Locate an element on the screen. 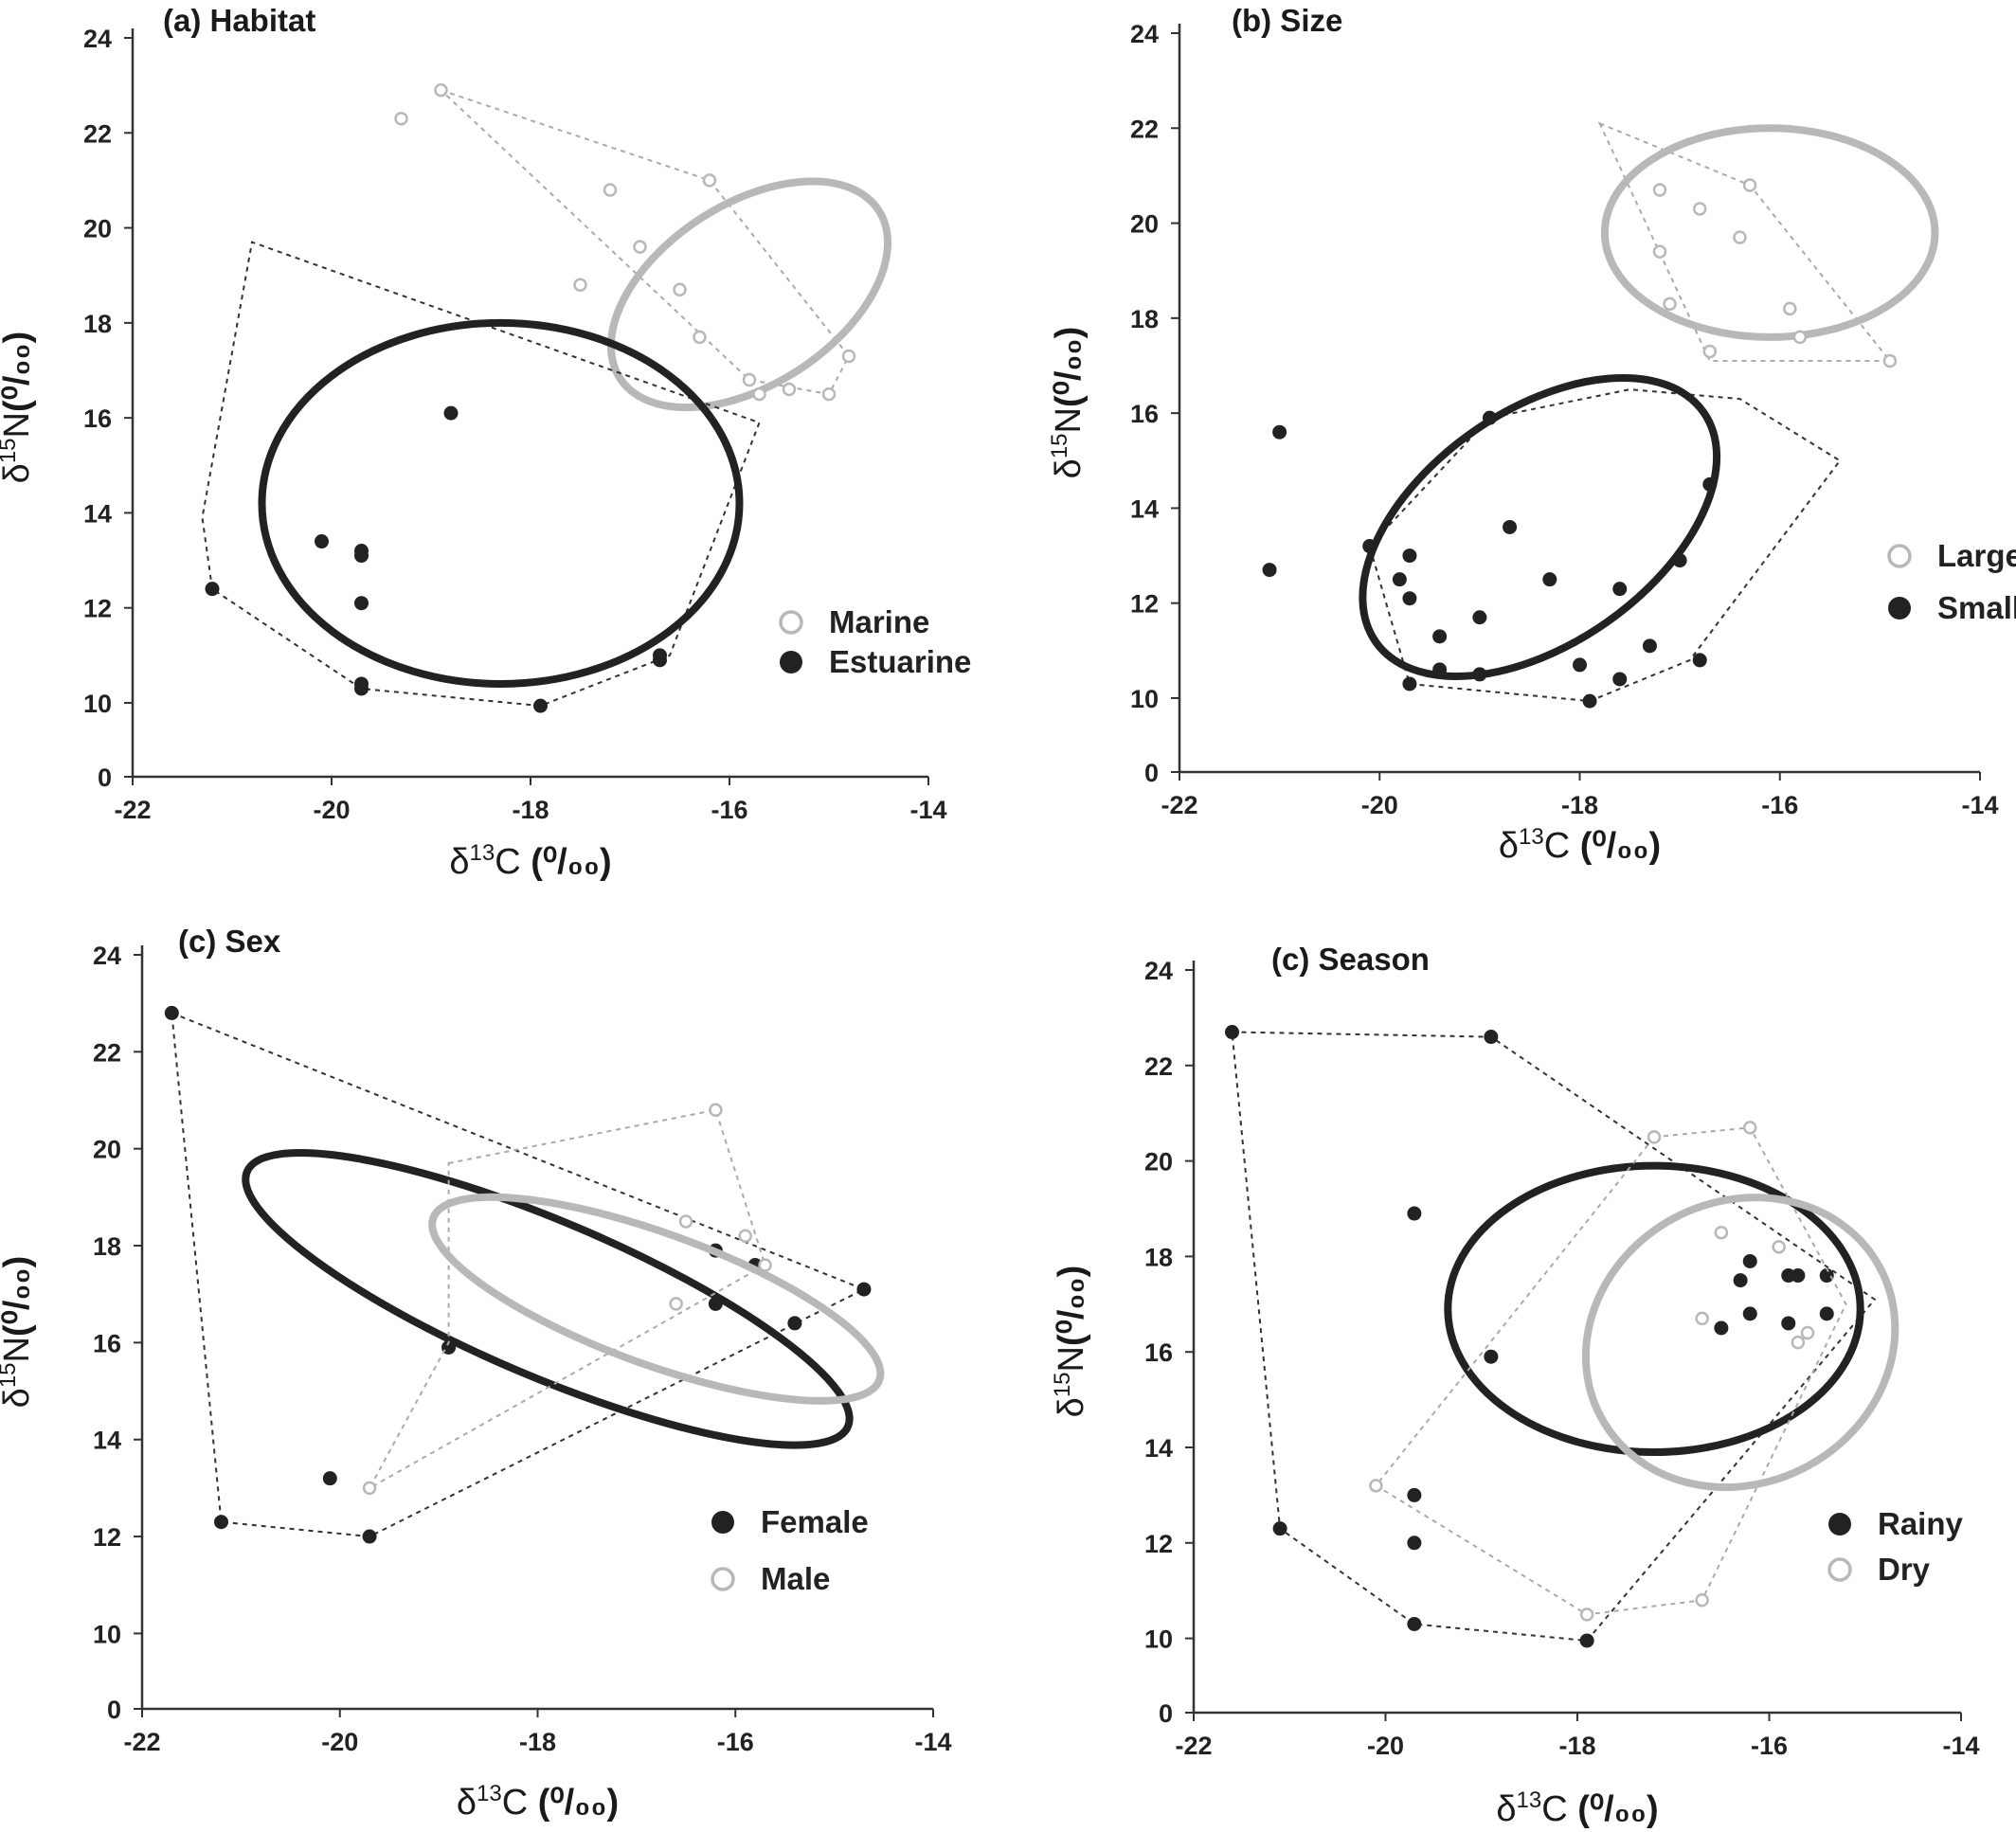 The image size is (2016, 1832). series-large is located at coordinates (1768, 245).